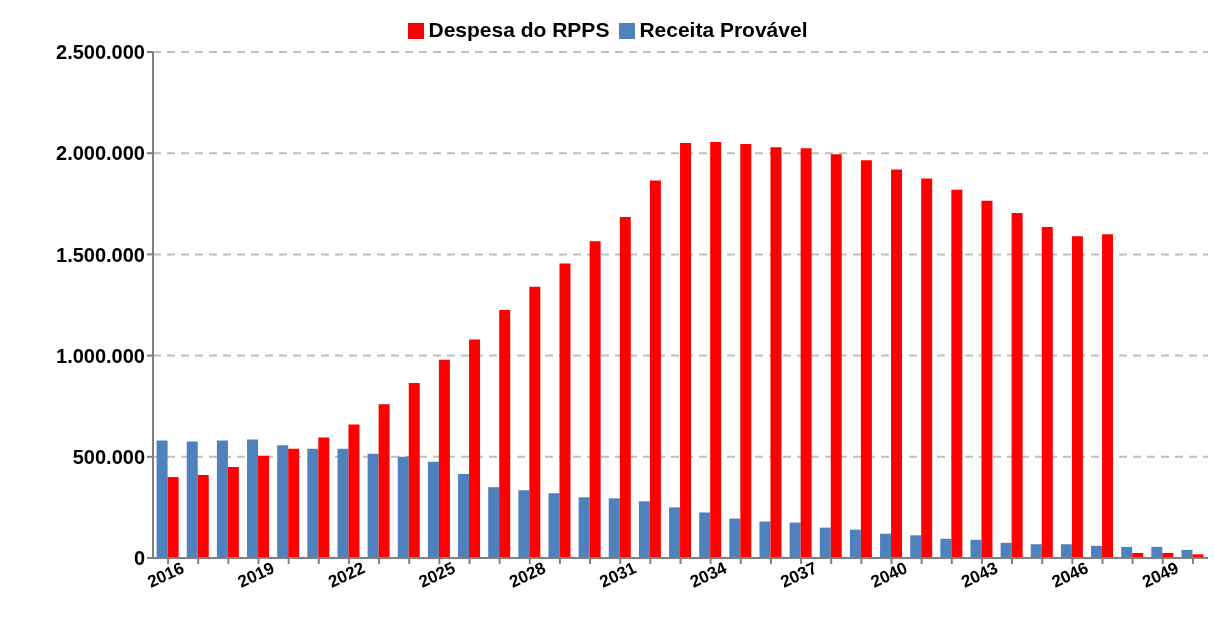 Image resolution: width=1214 pixels, height=627 pixels. I want to click on x-tick-label: 2034, so click(708, 575).